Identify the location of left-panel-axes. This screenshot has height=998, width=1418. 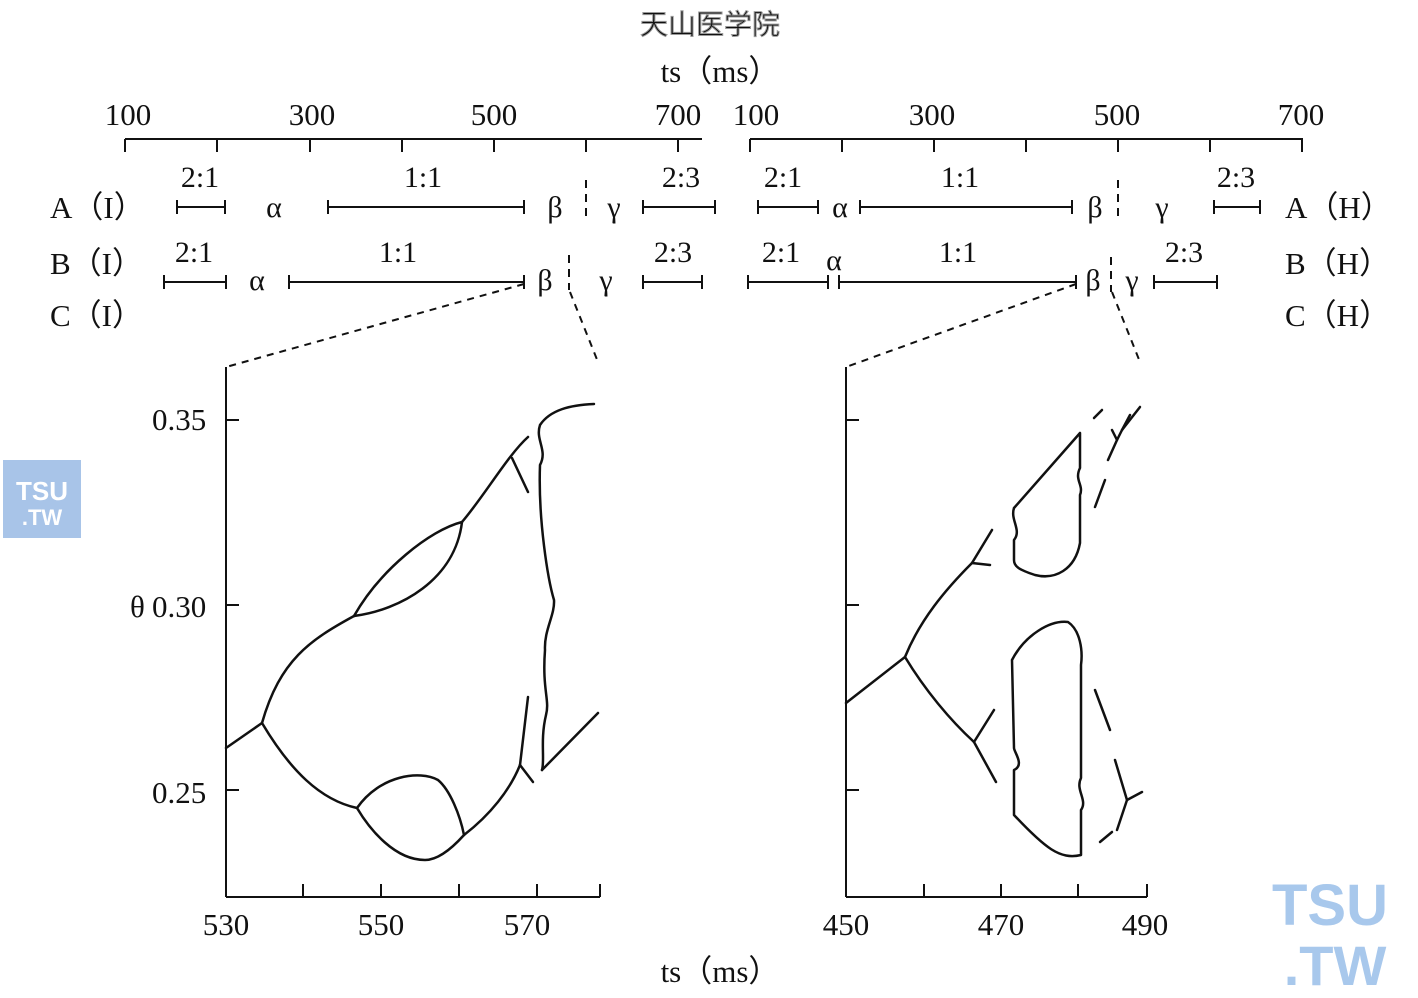
(413, 632).